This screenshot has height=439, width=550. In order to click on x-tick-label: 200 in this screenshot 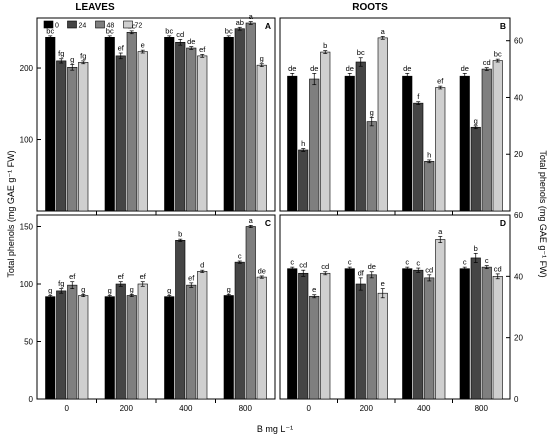, I will do `click(127, 408)`.